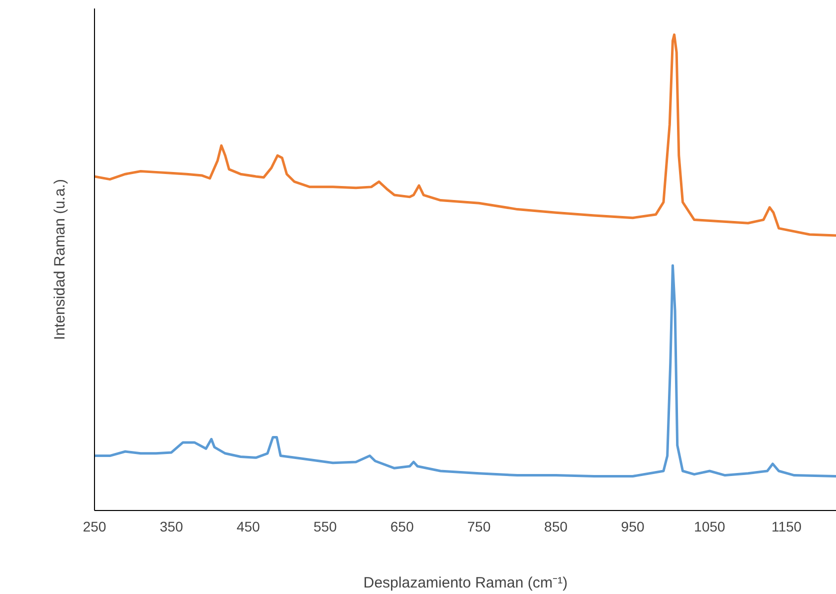 The height and width of the screenshot is (594, 836). I want to click on x-tick-label: 250, so click(94, 526).